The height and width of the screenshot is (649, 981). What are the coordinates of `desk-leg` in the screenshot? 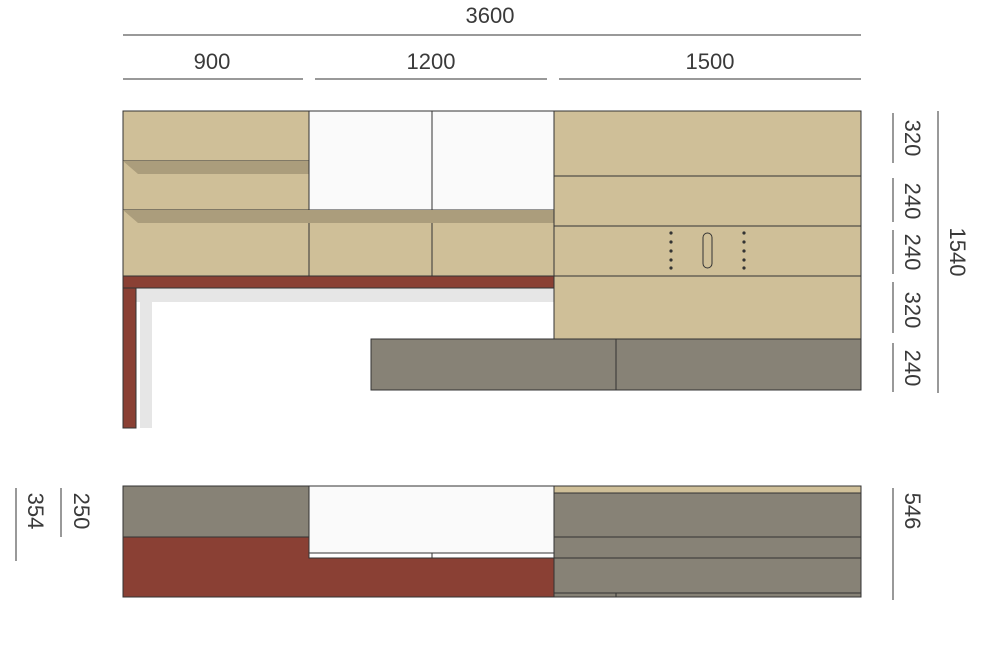 It's located at (129, 358).